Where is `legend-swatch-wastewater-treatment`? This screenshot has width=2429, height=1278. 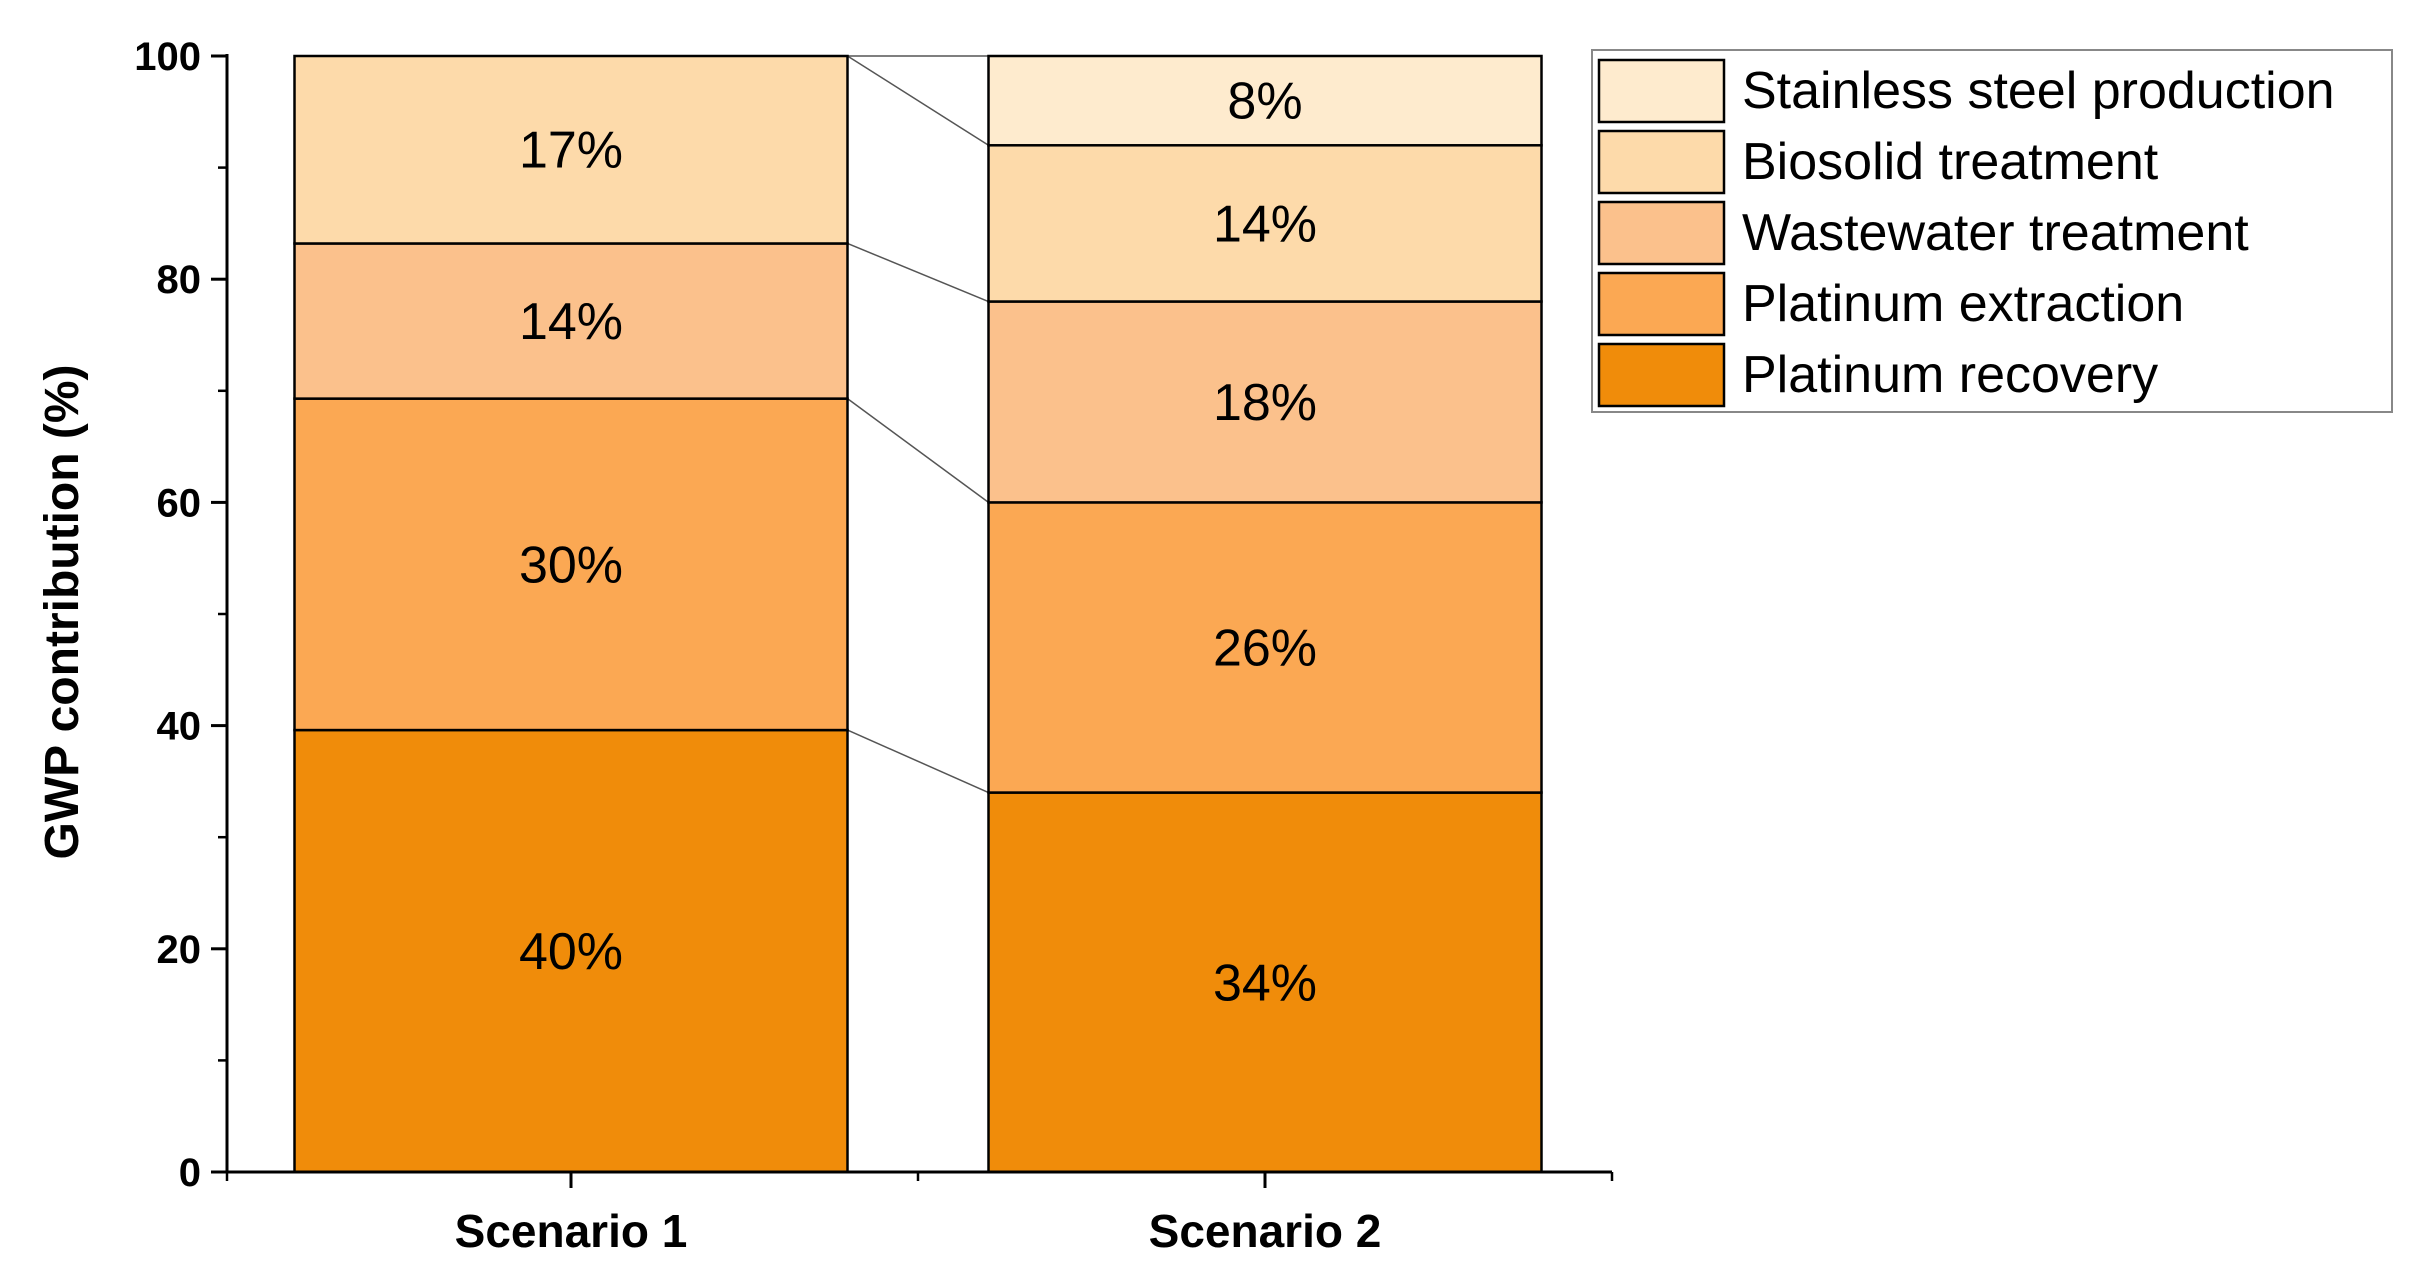 legend-swatch-wastewater-treatment is located at coordinates (1661, 233).